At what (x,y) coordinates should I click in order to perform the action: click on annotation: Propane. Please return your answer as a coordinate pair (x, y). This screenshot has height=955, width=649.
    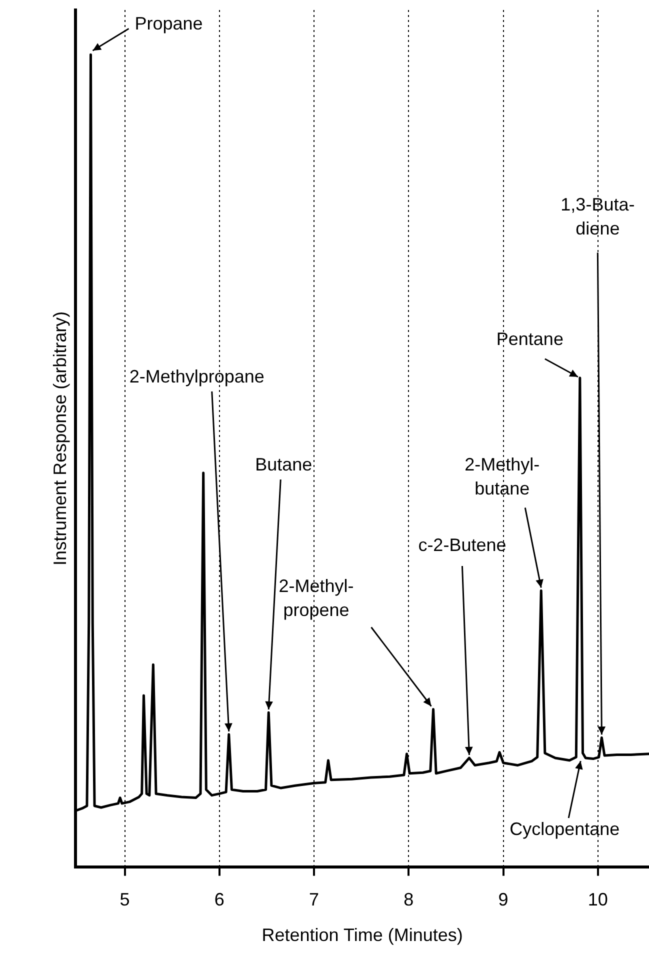
    Looking at the image, I should click on (168, 24).